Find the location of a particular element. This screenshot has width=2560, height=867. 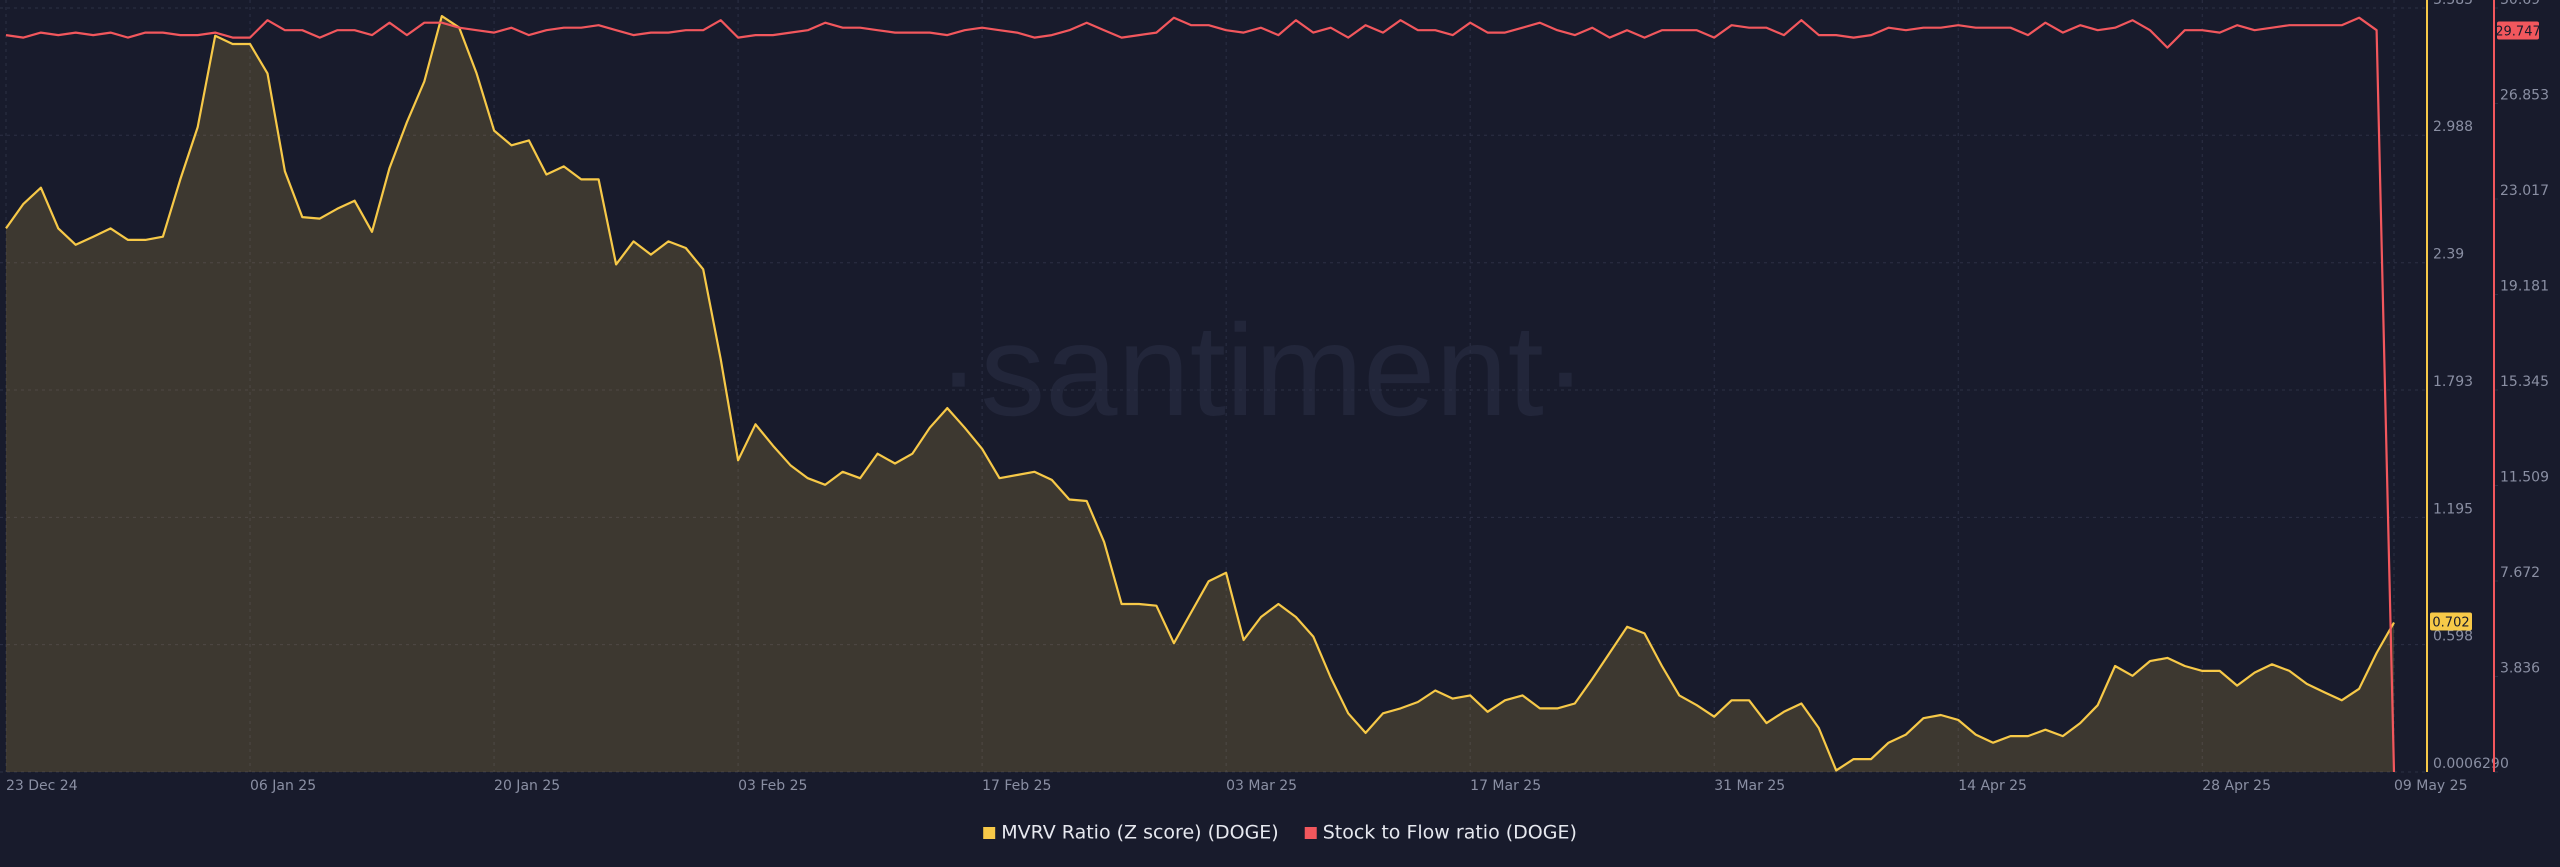

y2-tick-label: 11.509 is located at coordinates (2524, 477).